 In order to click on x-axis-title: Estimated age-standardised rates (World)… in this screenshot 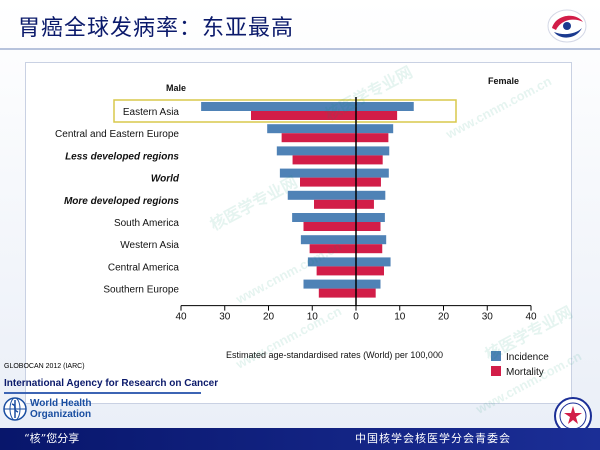, I will do `click(334, 355)`.